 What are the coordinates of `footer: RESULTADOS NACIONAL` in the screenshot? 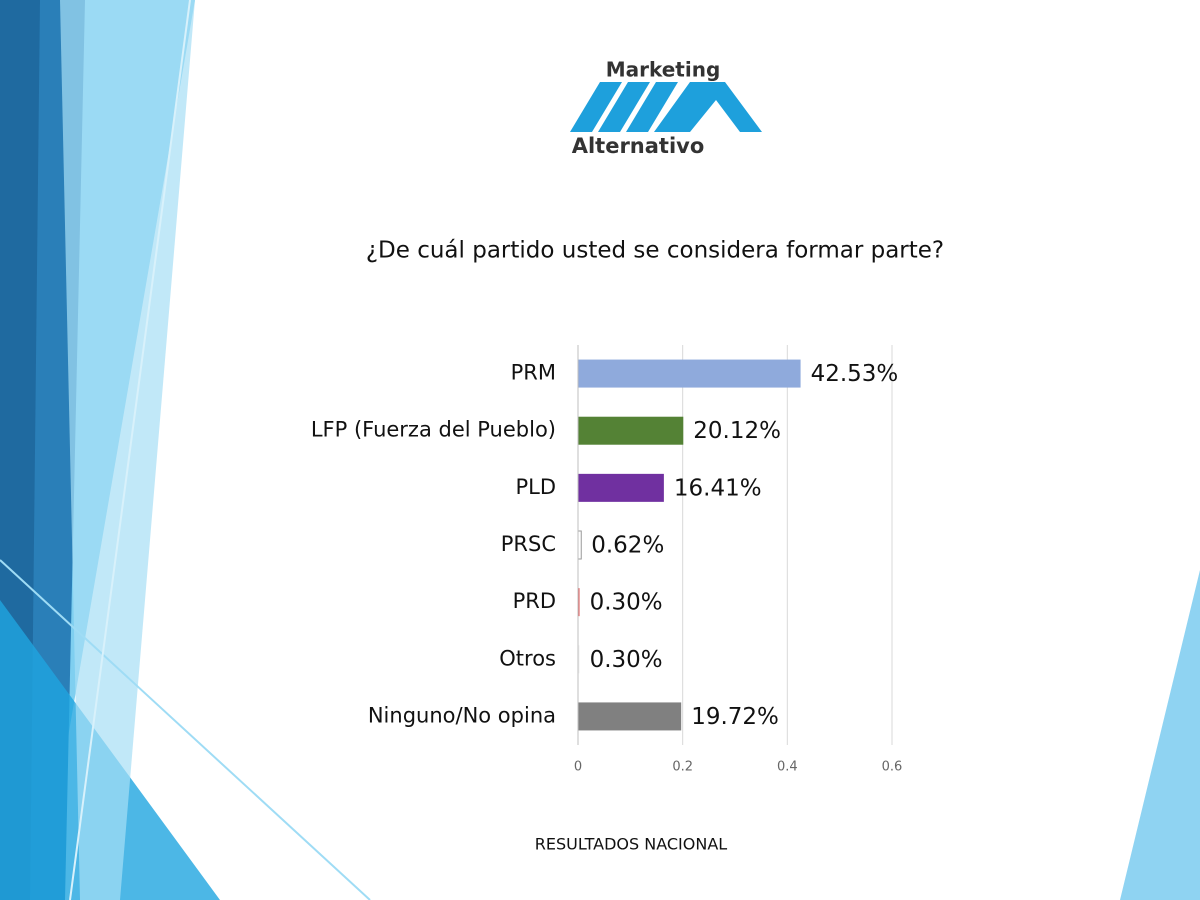 It's located at (631, 844).